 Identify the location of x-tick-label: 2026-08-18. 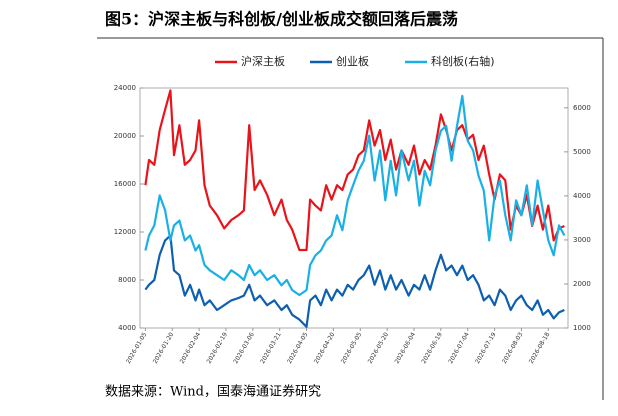
(540, 348).